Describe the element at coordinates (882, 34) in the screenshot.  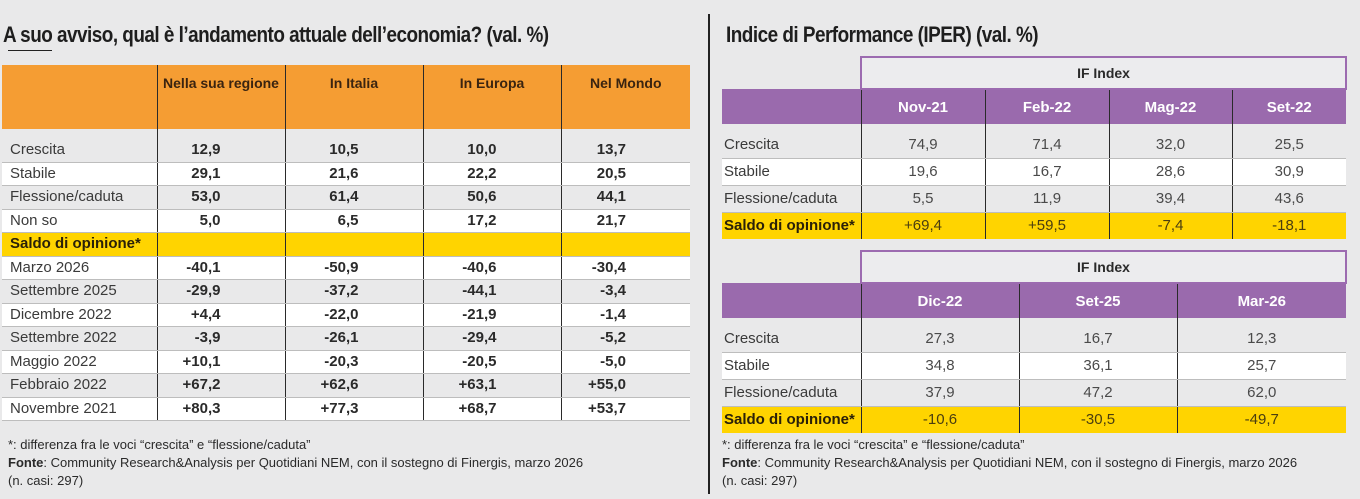
I see `iper-table-title: Indice di Performance (IPER) (val. %)` at that location.